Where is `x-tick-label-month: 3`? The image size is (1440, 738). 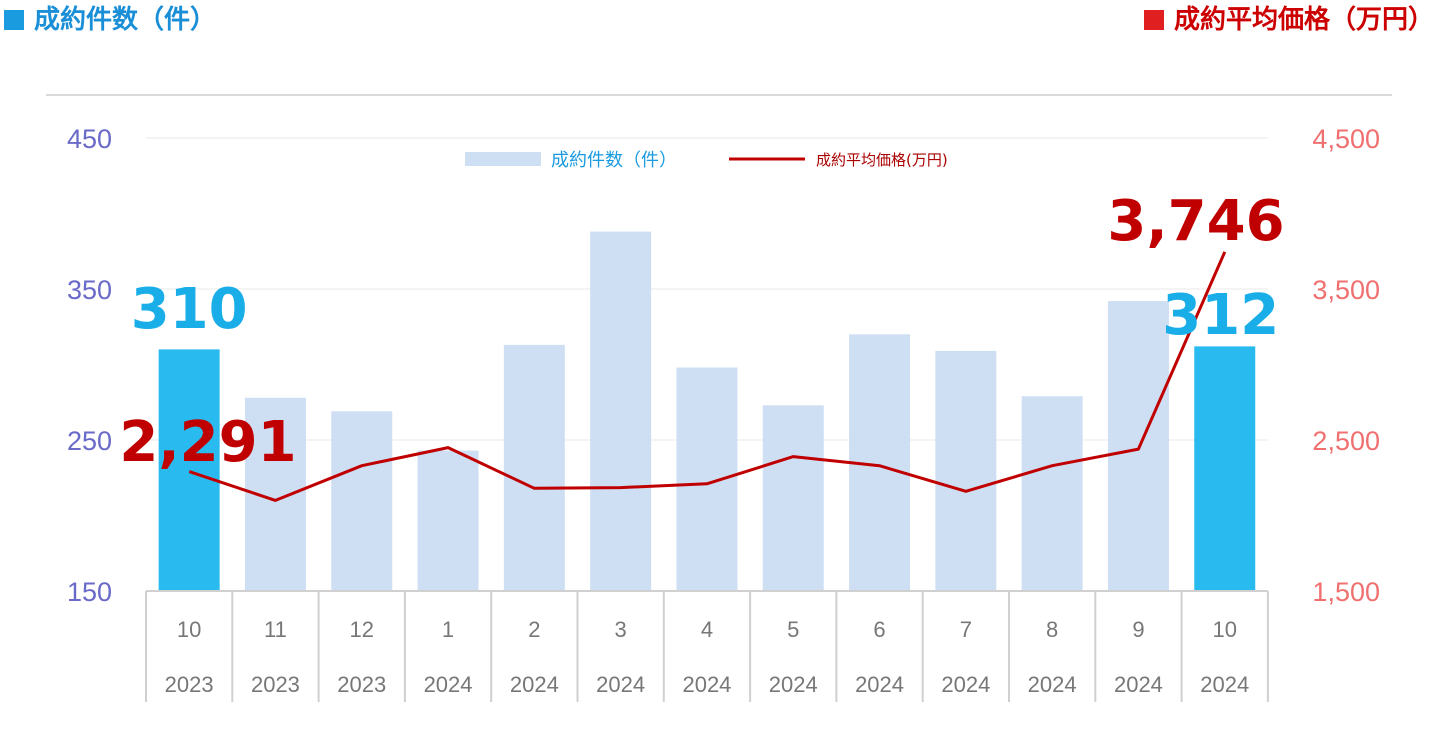 x-tick-label-month: 3 is located at coordinates (621, 629).